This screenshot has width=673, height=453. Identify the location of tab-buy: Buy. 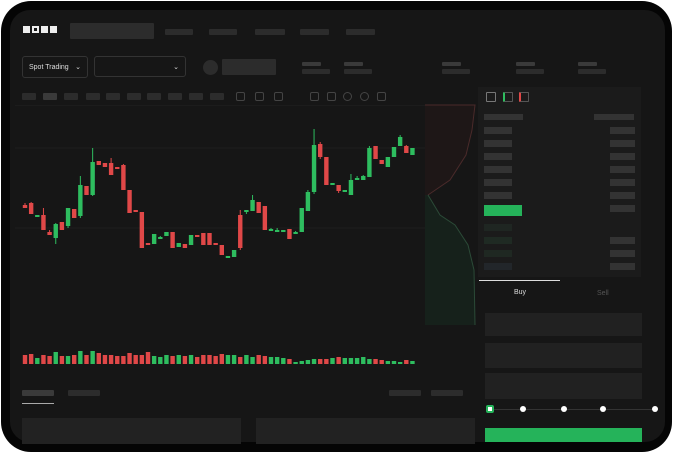
(520, 292).